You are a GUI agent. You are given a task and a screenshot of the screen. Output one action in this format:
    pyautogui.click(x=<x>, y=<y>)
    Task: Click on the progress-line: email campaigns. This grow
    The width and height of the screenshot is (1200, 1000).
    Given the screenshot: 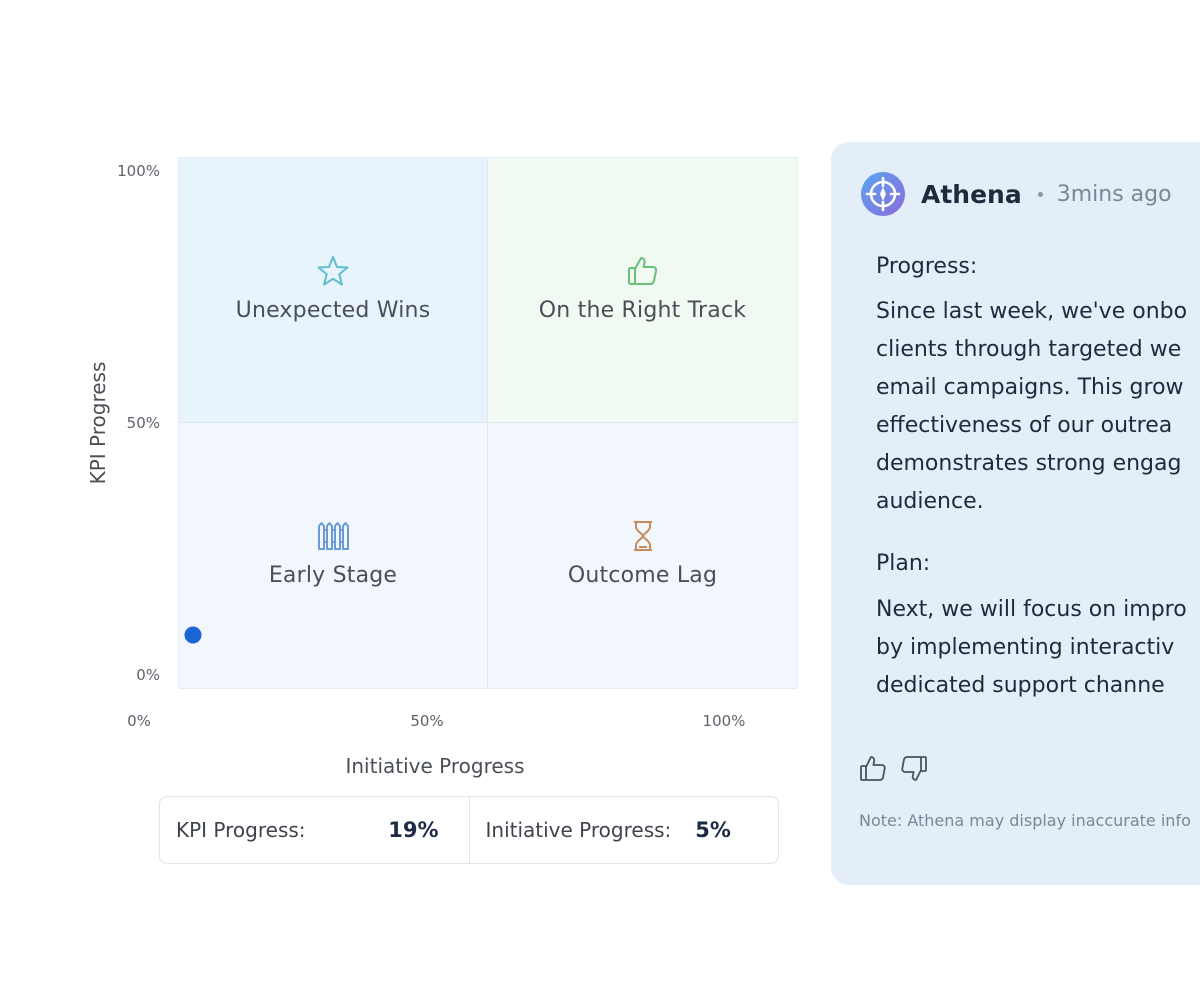 What is the action you would take?
    pyautogui.click(x=1030, y=387)
    